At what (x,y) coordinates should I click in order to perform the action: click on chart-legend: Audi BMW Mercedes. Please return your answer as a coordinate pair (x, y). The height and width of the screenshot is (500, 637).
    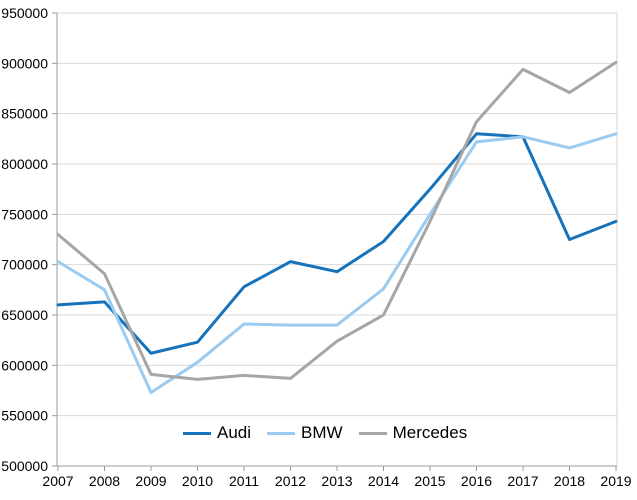
    Looking at the image, I should click on (325, 433).